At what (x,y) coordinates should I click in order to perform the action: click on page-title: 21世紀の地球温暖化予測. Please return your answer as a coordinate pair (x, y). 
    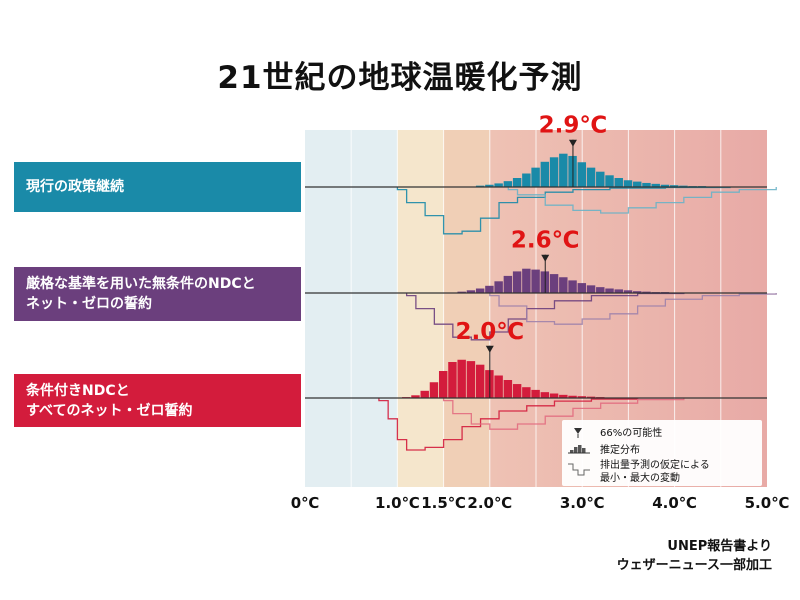
    Looking at the image, I should click on (400, 78).